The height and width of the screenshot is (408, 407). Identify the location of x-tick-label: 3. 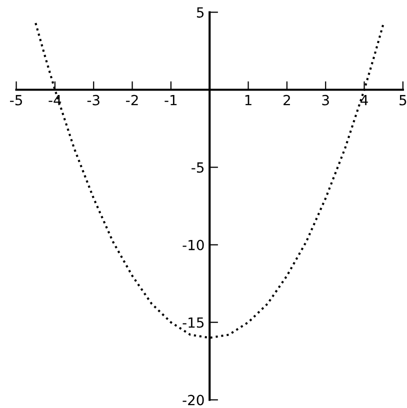
(325, 100).